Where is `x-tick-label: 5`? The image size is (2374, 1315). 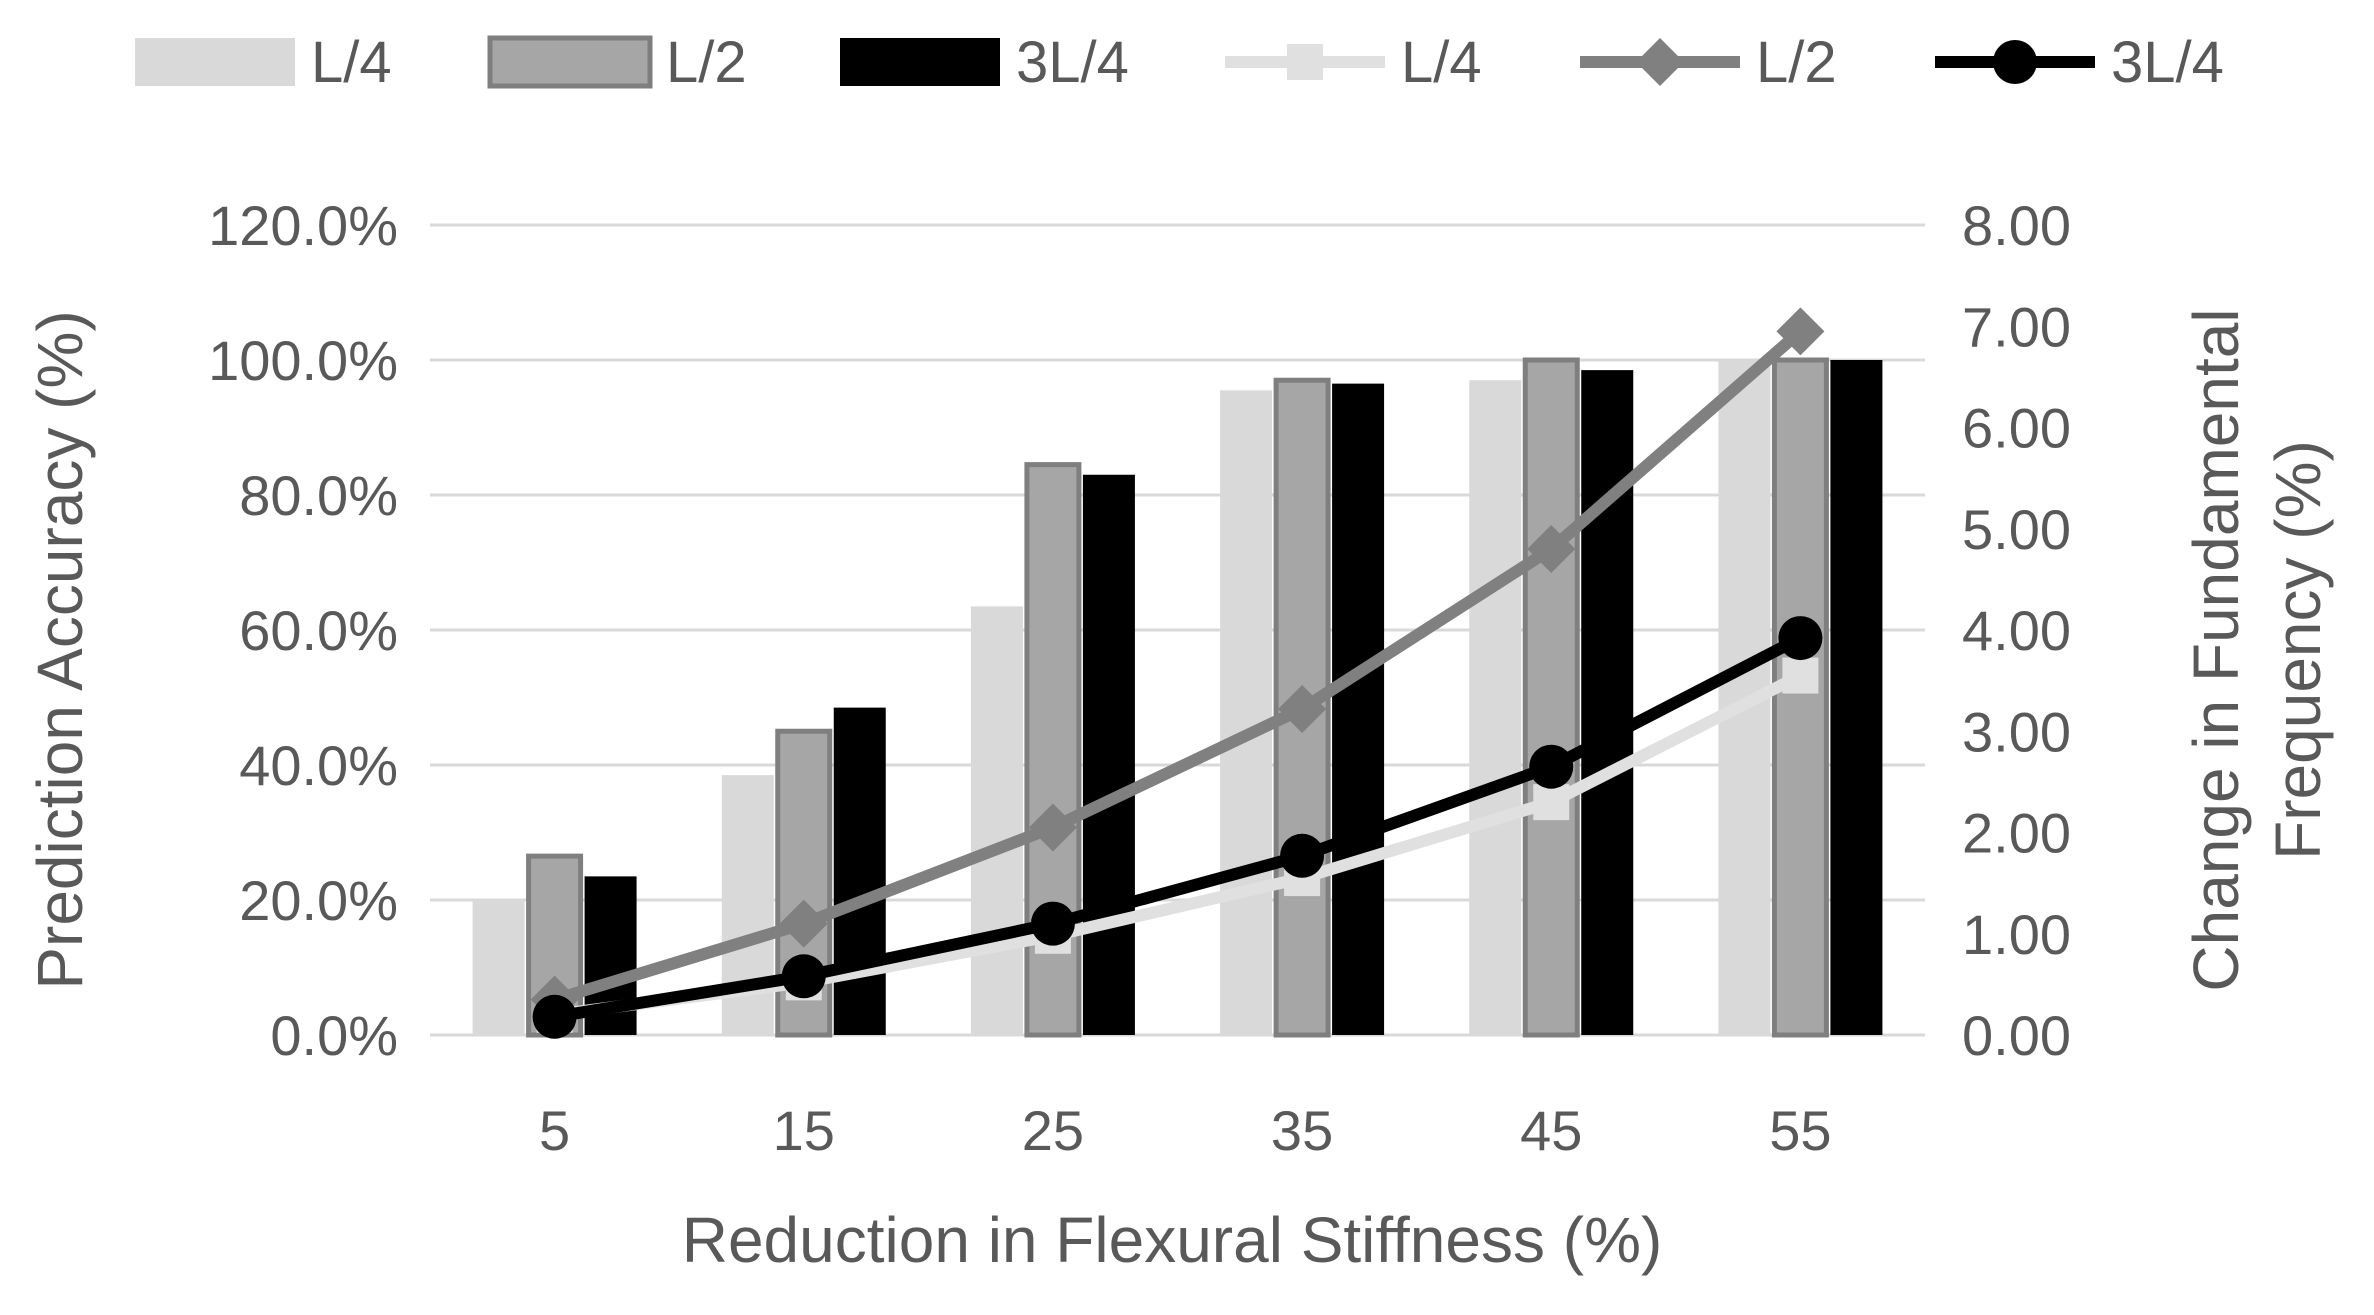 x-tick-label: 5 is located at coordinates (554, 1130).